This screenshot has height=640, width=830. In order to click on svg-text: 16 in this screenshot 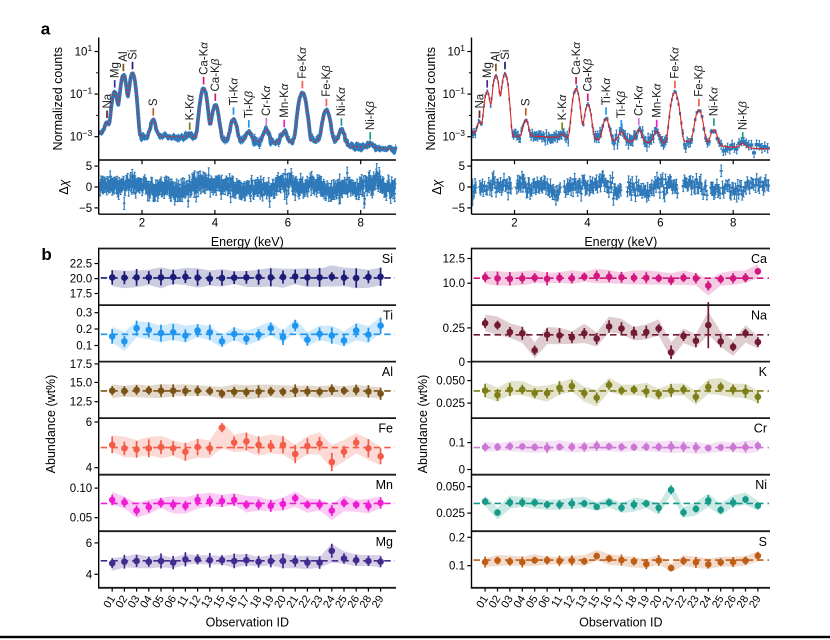, I will do `click(231, 602)`.